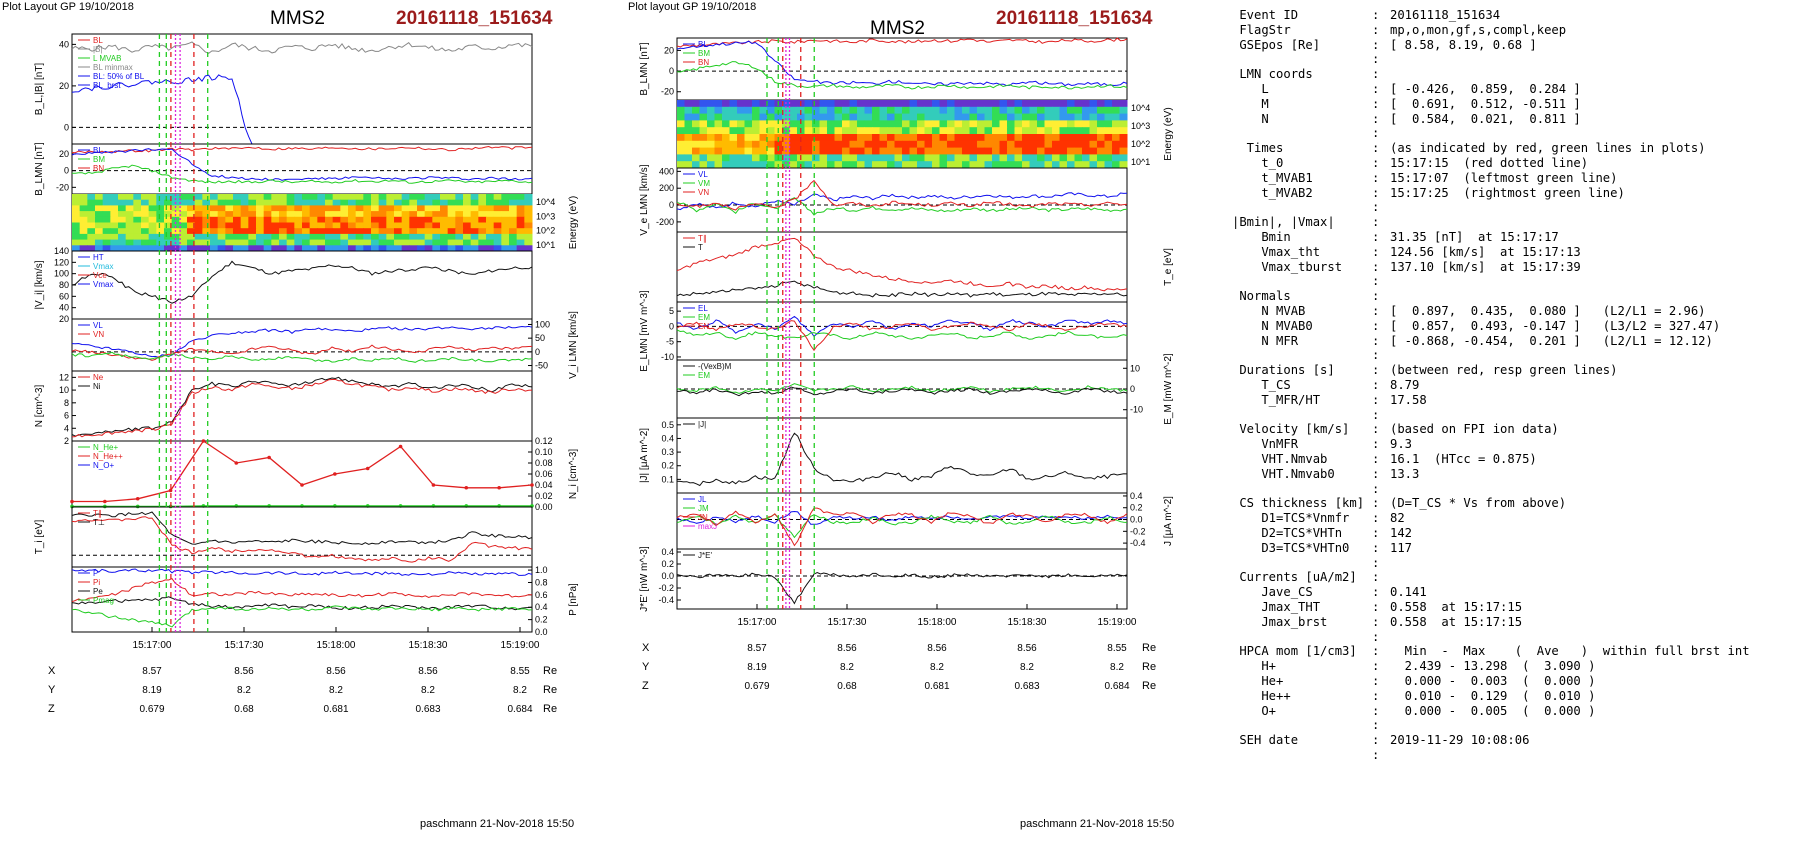  I want to click on pos-value: 0.68, so click(847, 686).